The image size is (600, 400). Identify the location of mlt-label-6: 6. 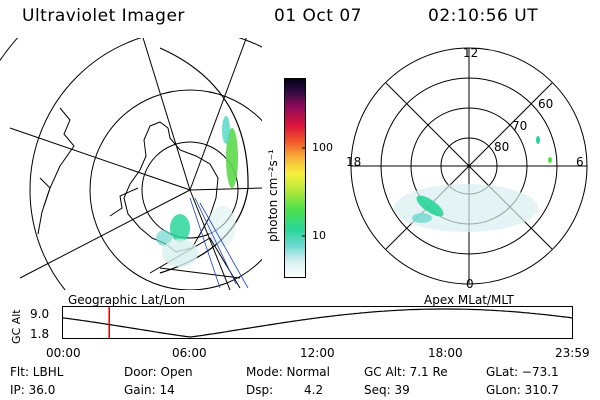
(580, 162).